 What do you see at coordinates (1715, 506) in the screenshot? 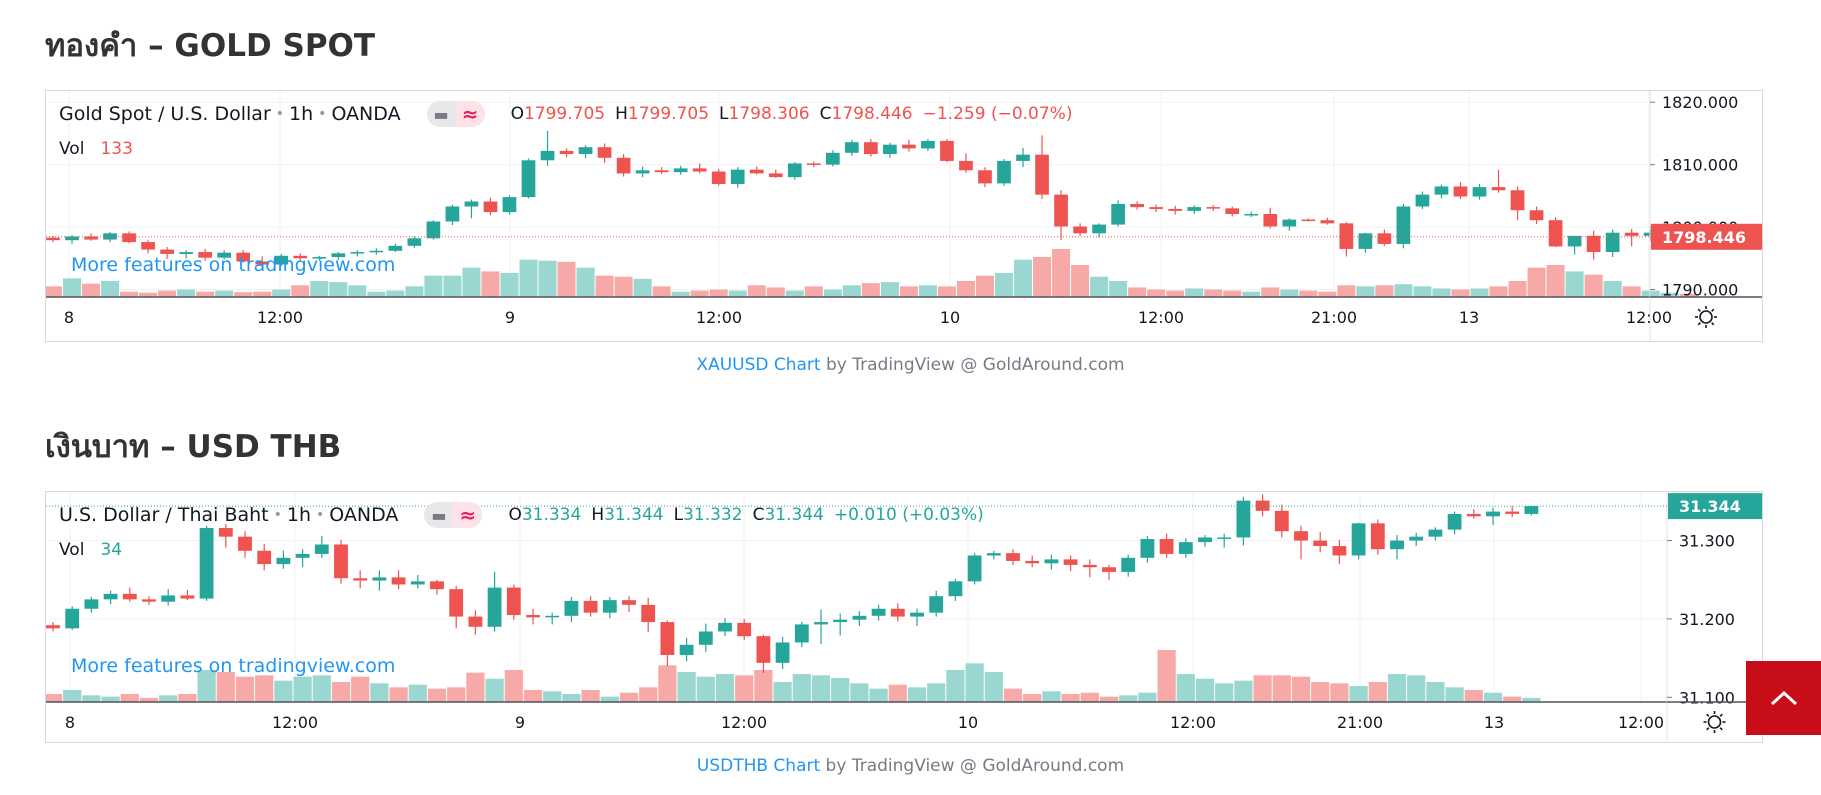
I see `last-price-badge` at bounding box center [1715, 506].